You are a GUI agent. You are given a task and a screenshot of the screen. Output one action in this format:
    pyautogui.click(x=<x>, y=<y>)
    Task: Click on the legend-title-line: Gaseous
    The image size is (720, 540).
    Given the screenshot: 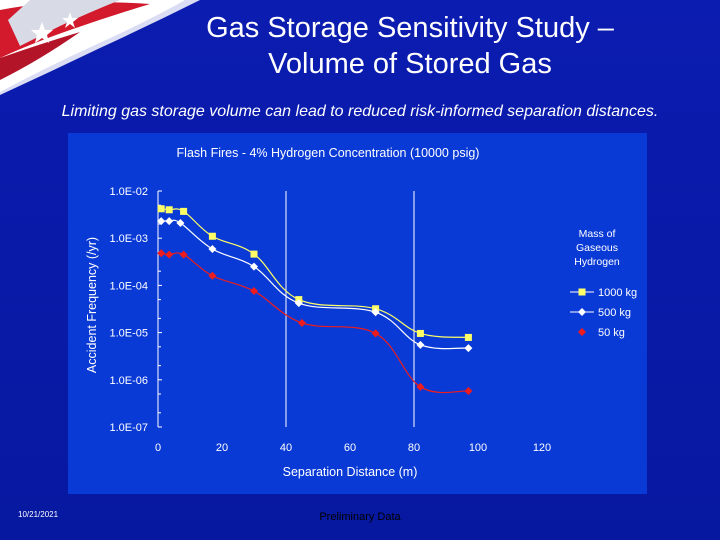 What is the action you would take?
    pyautogui.click(x=597, y=248)
    